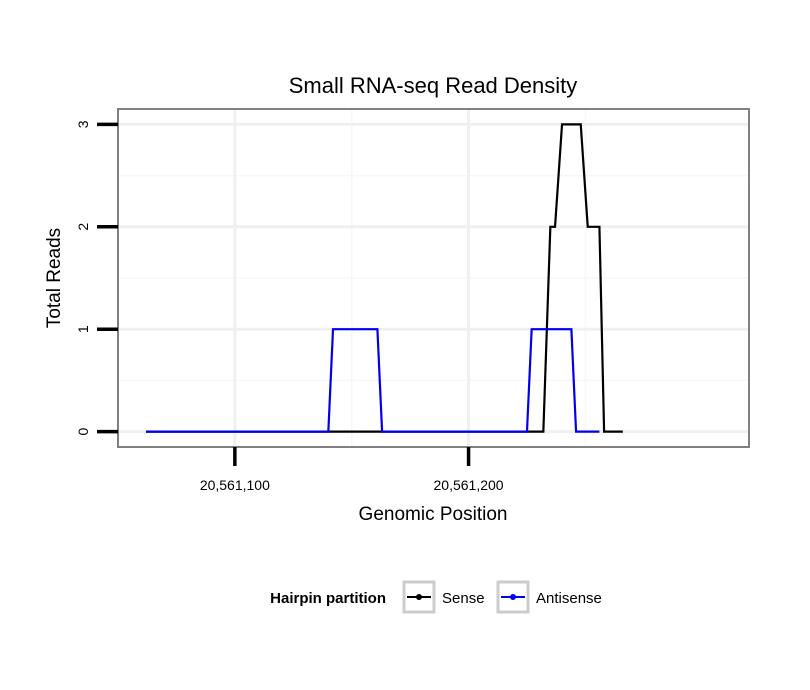 This screenshot has height=690, width=810. Describe the element at coordinates (83, 124) in the screenshot. I see `y-tick-label-3: 3` at that location.